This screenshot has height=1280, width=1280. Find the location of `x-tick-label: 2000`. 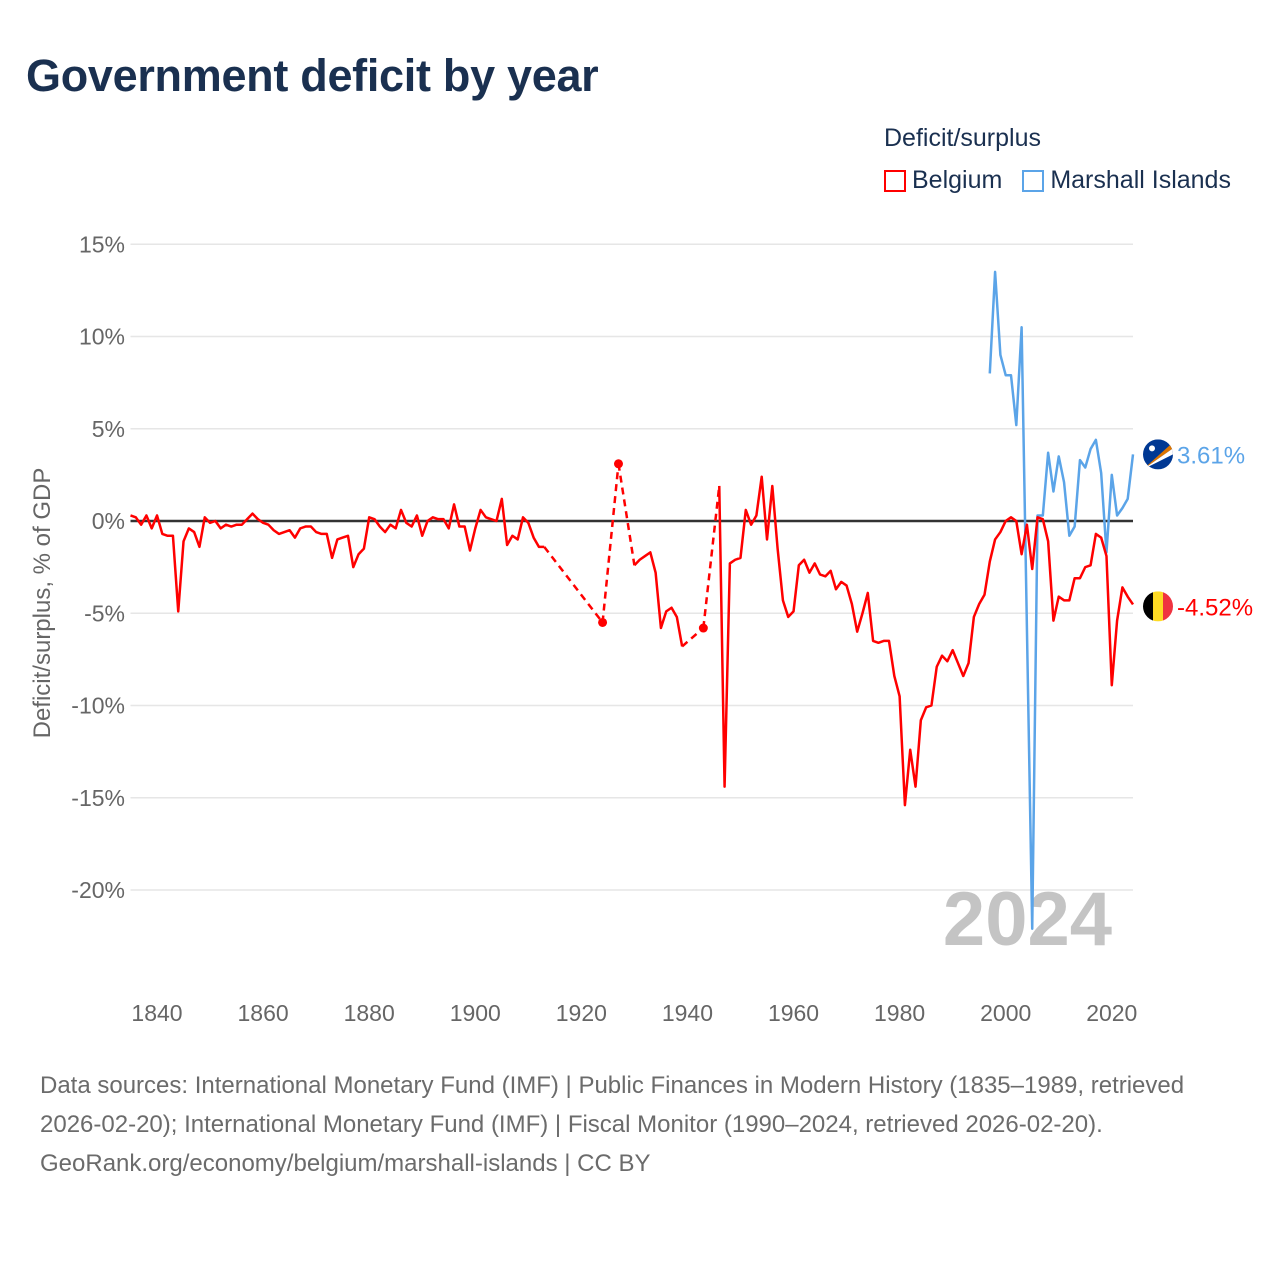

x-tick-label: 2000 is located at coordinates (1005, 1013).